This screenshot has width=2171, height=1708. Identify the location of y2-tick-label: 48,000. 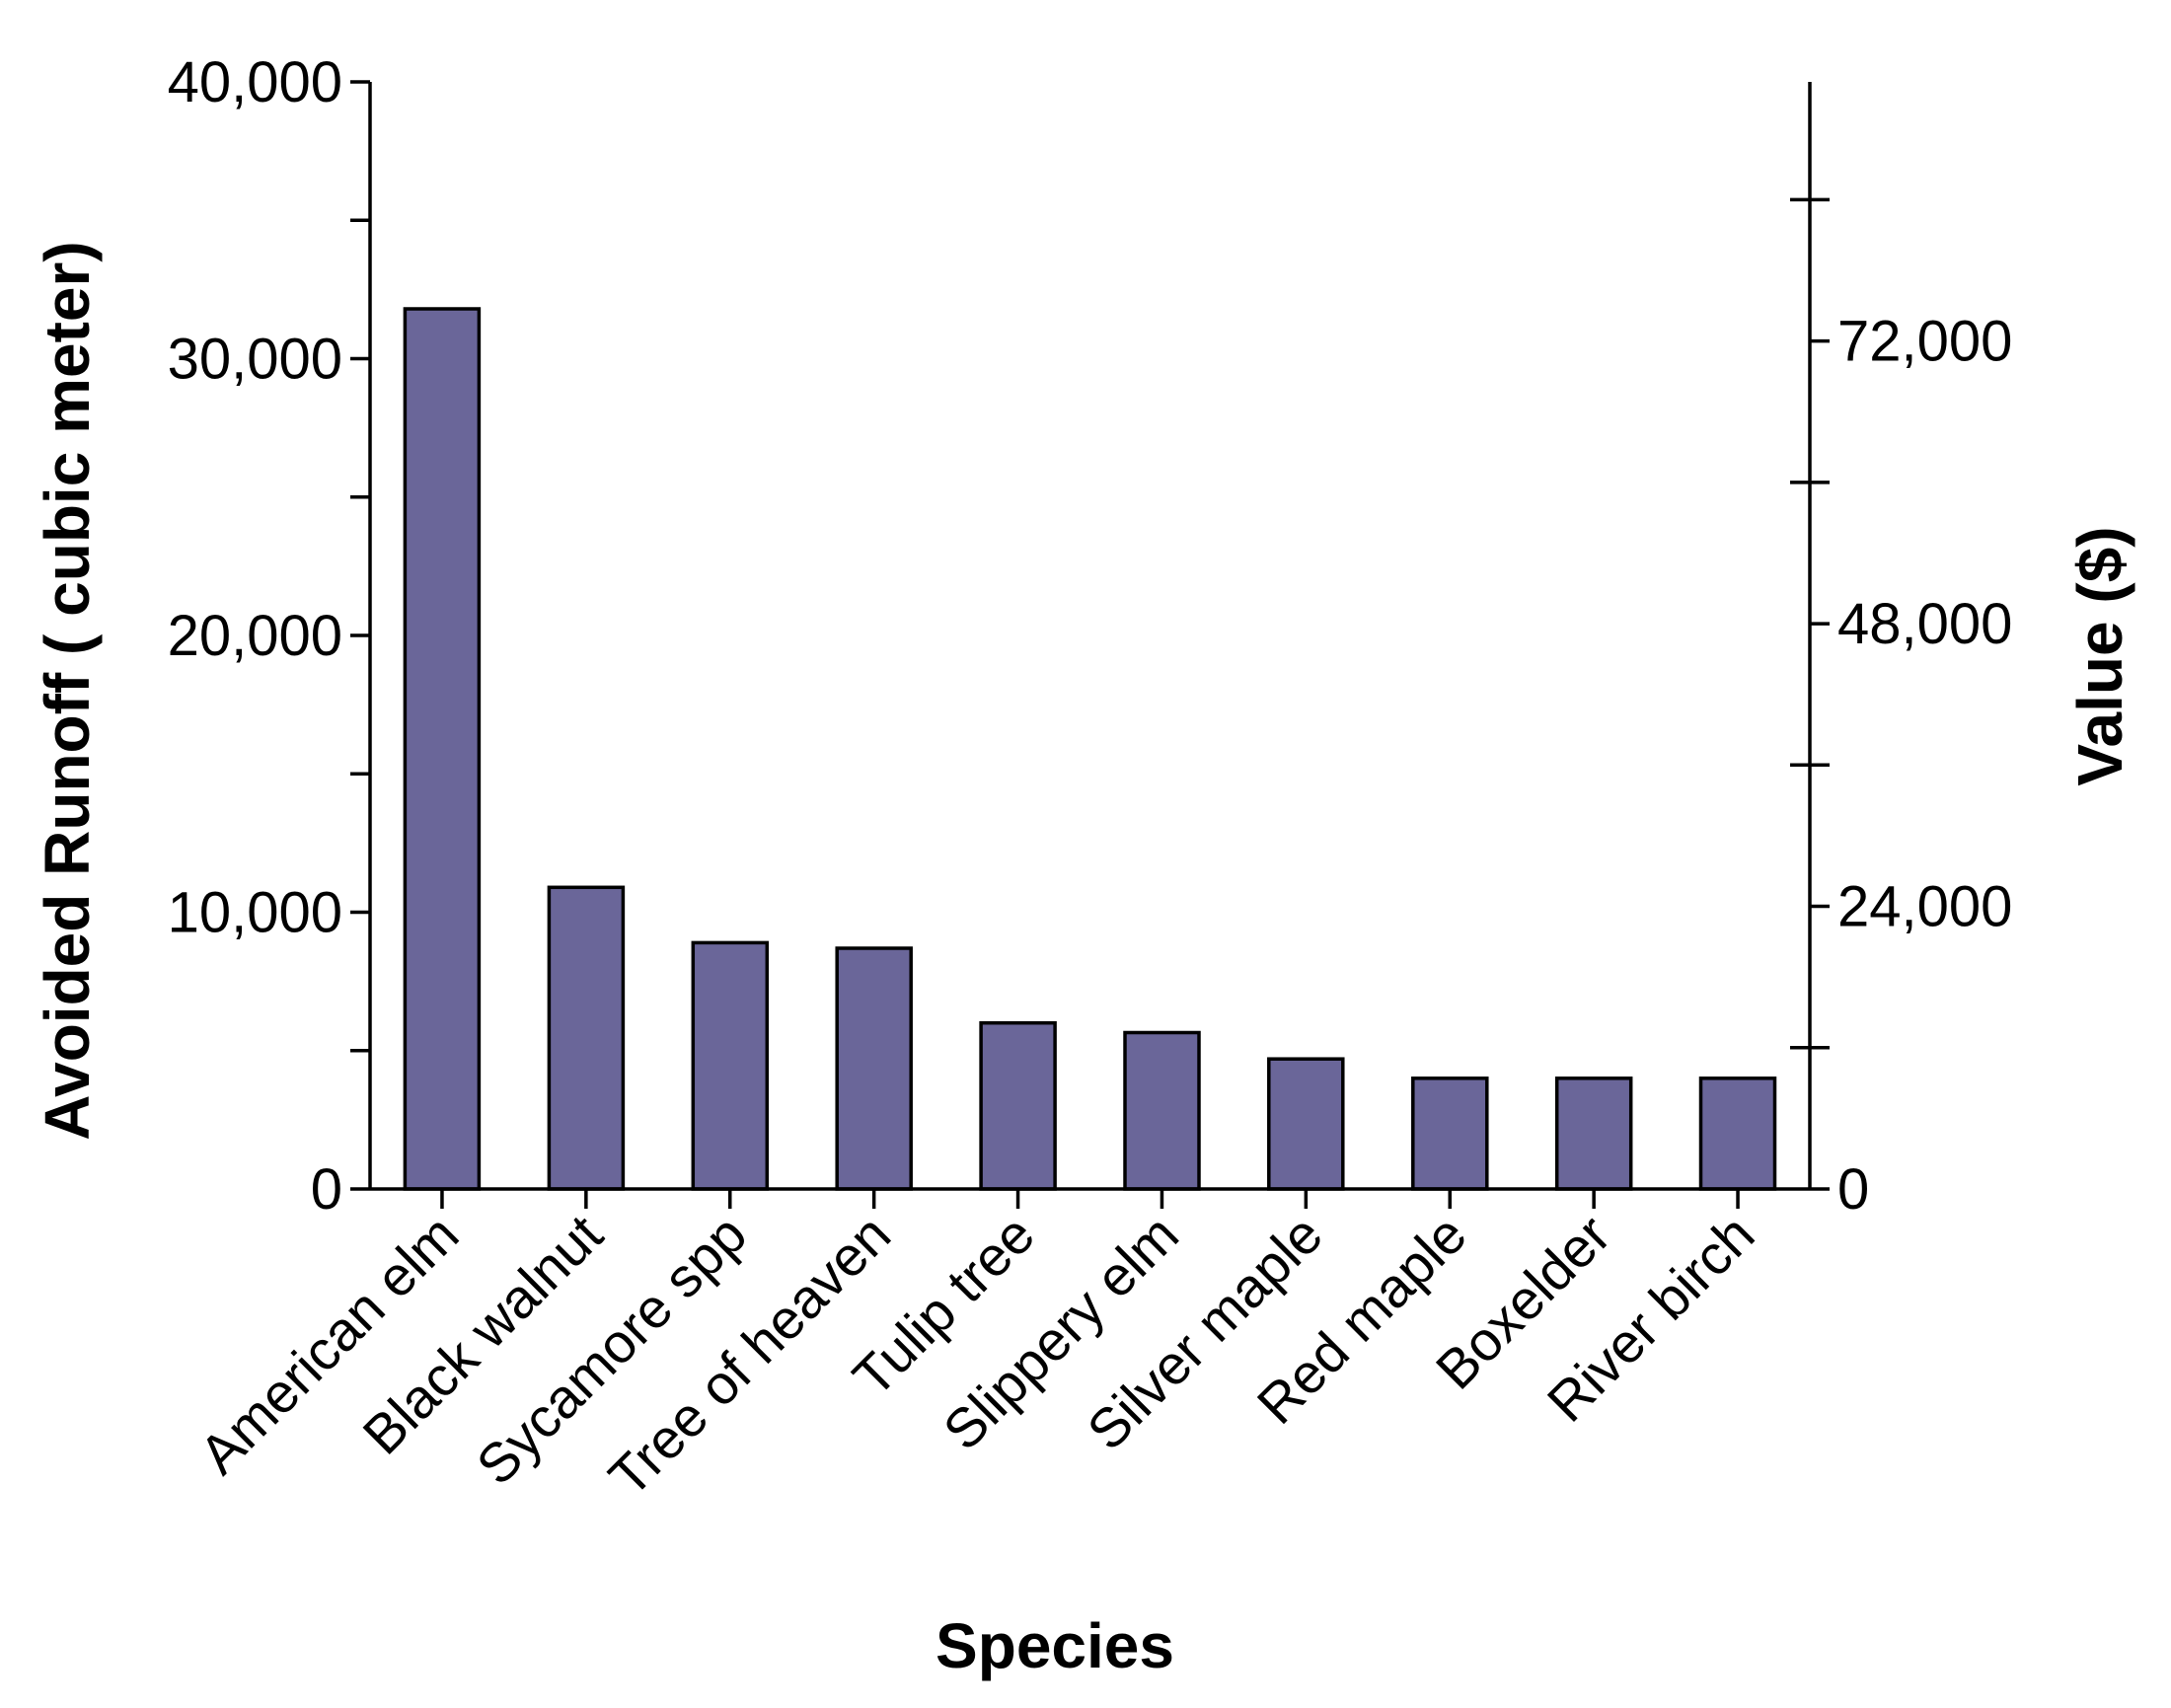
(1924, 624).